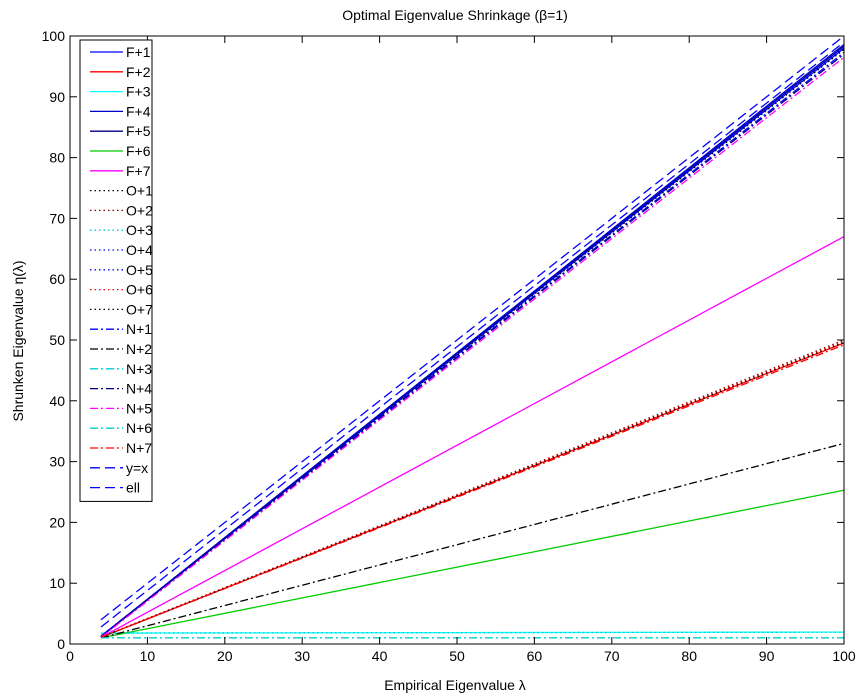 Image resolution: width=860 pixels, height=696 pixels. Describe the element at coordinates (844, 656) in the screenshot. I see `x-tick-label: 100` at that location.